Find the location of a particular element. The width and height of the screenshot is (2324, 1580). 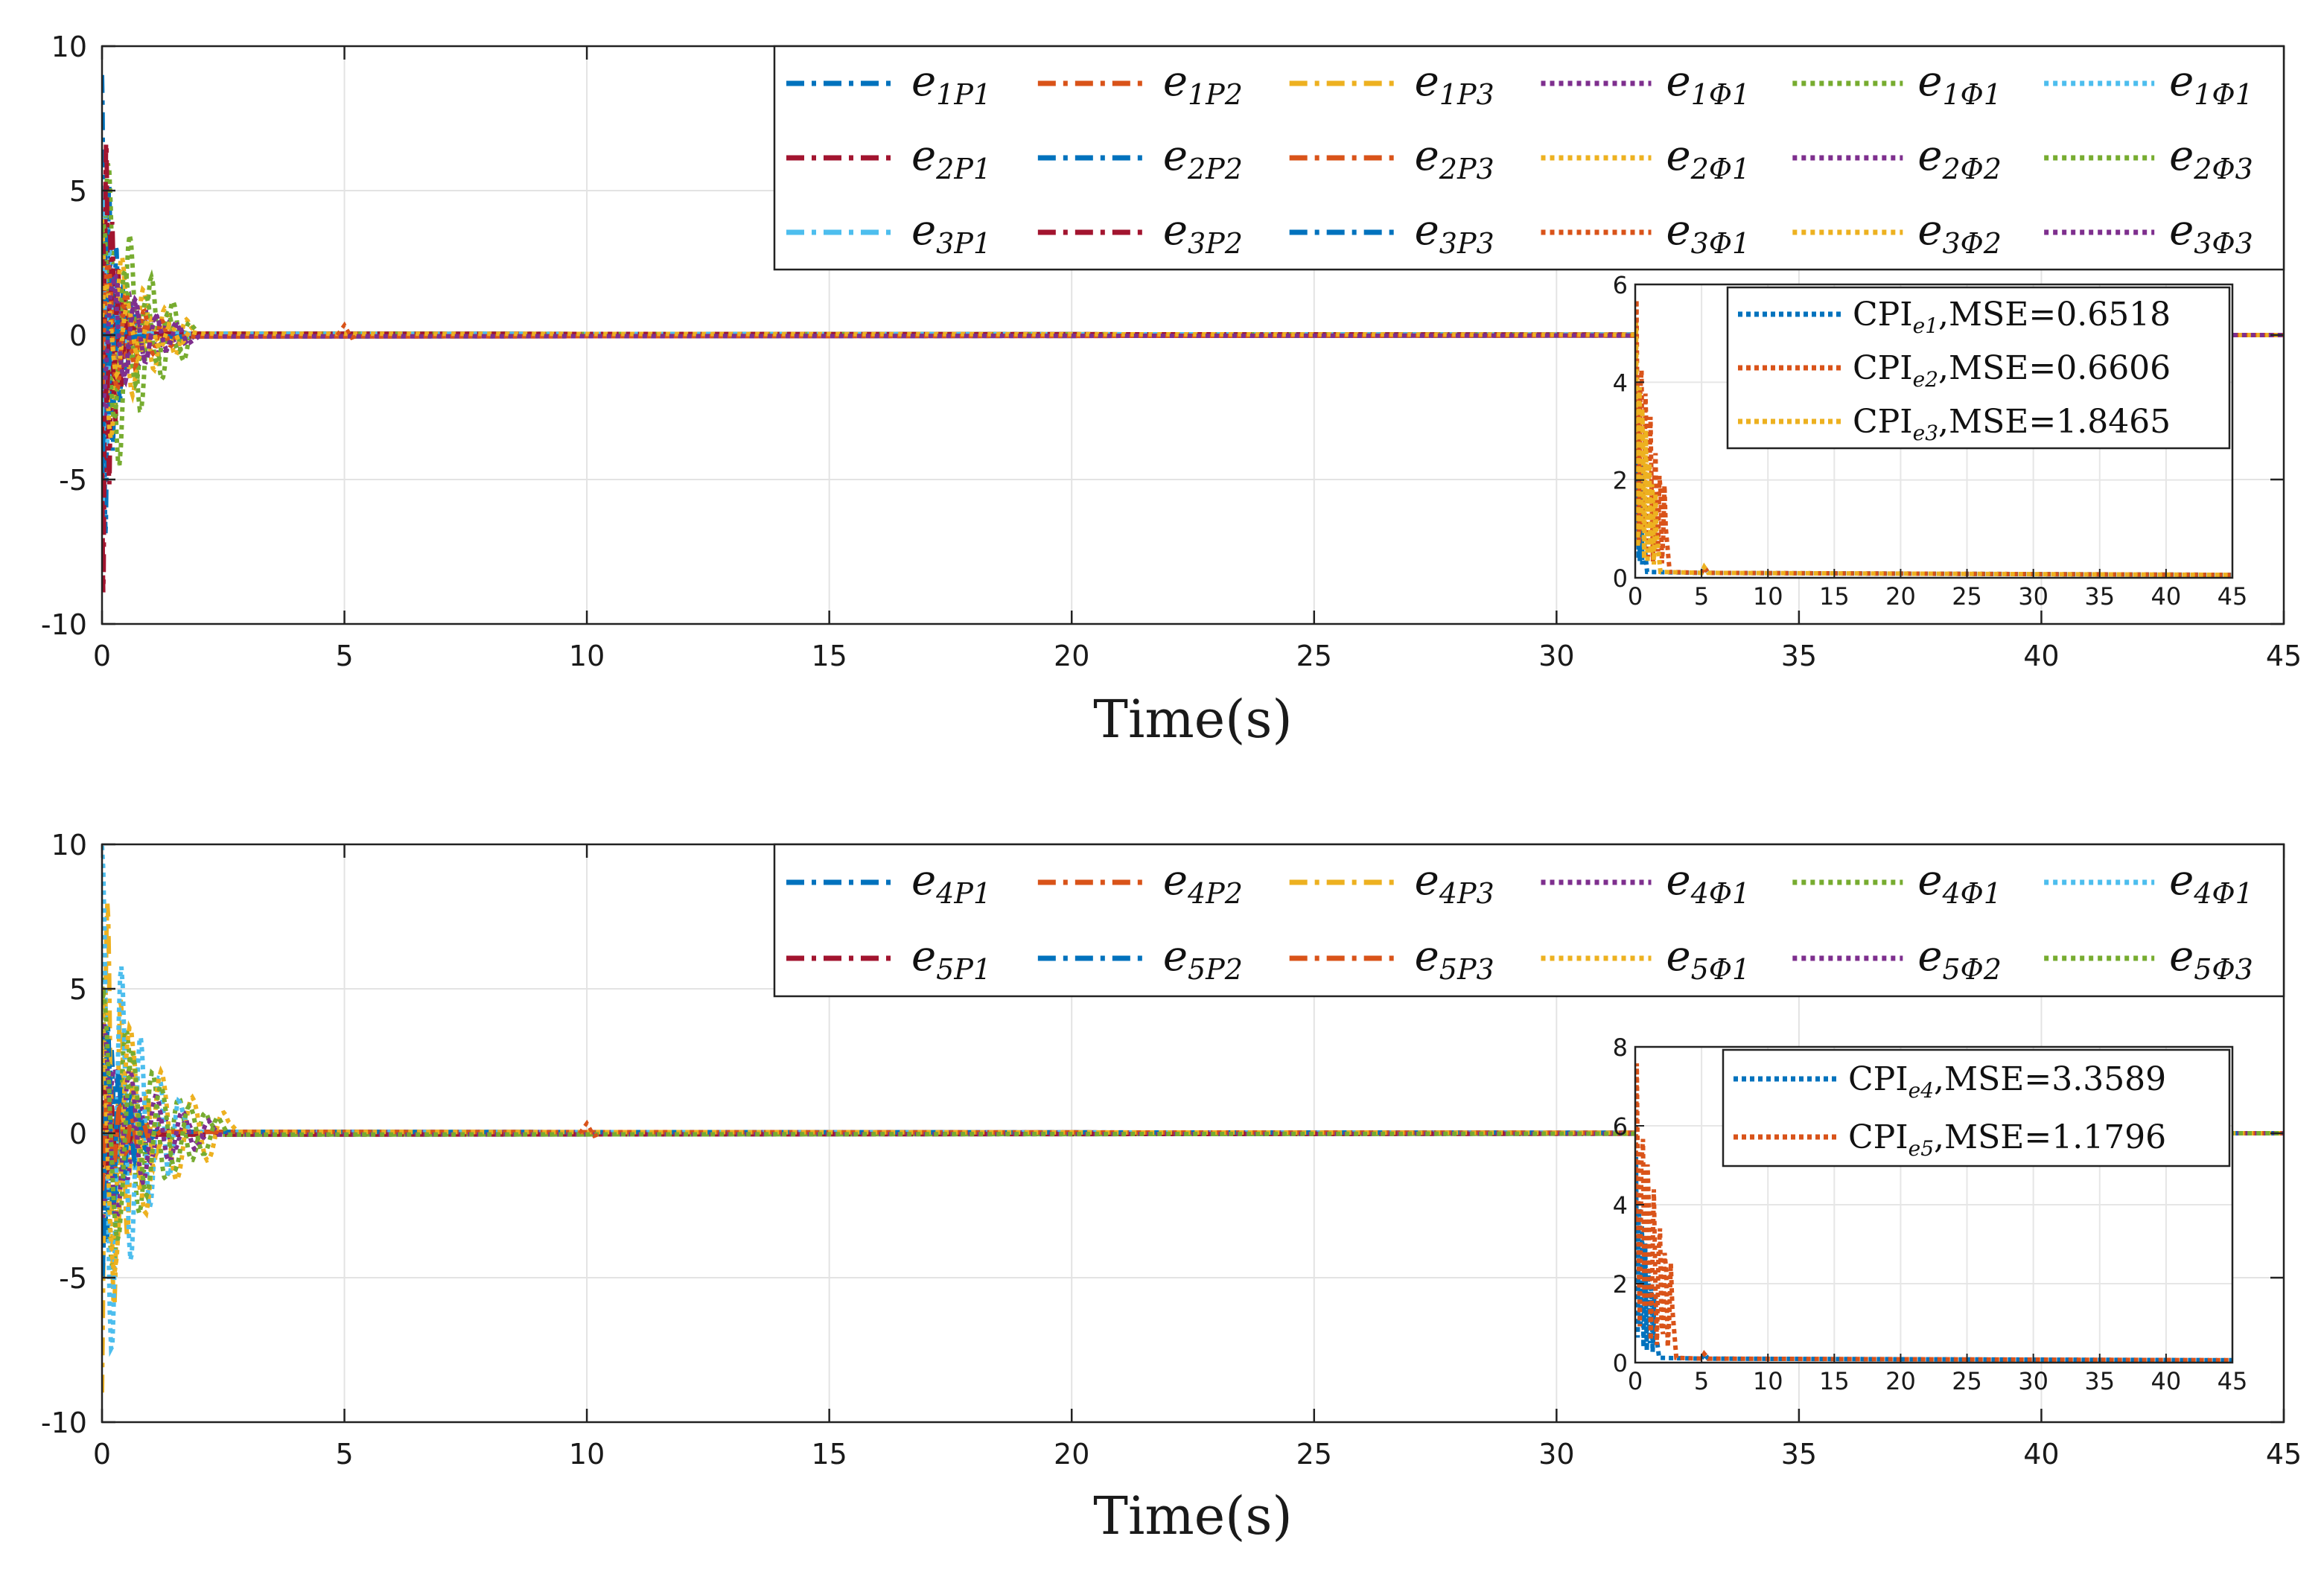

legend-entry-sub: 4P1 is located at coordinates (963, 894).